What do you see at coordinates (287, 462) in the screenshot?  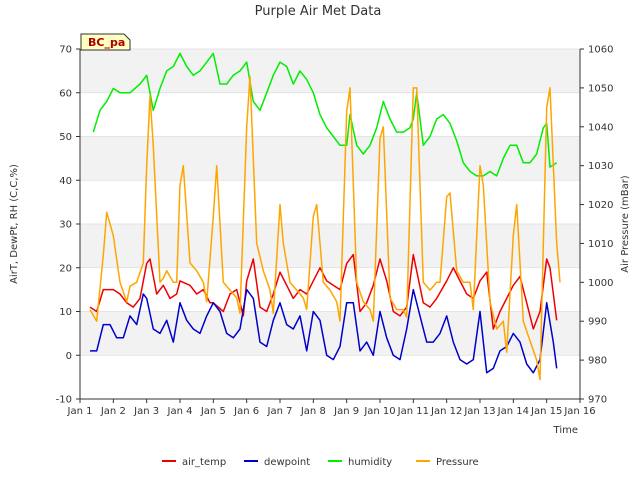 I see `legend-label: dewpoint` at bounding box center [287, 462].